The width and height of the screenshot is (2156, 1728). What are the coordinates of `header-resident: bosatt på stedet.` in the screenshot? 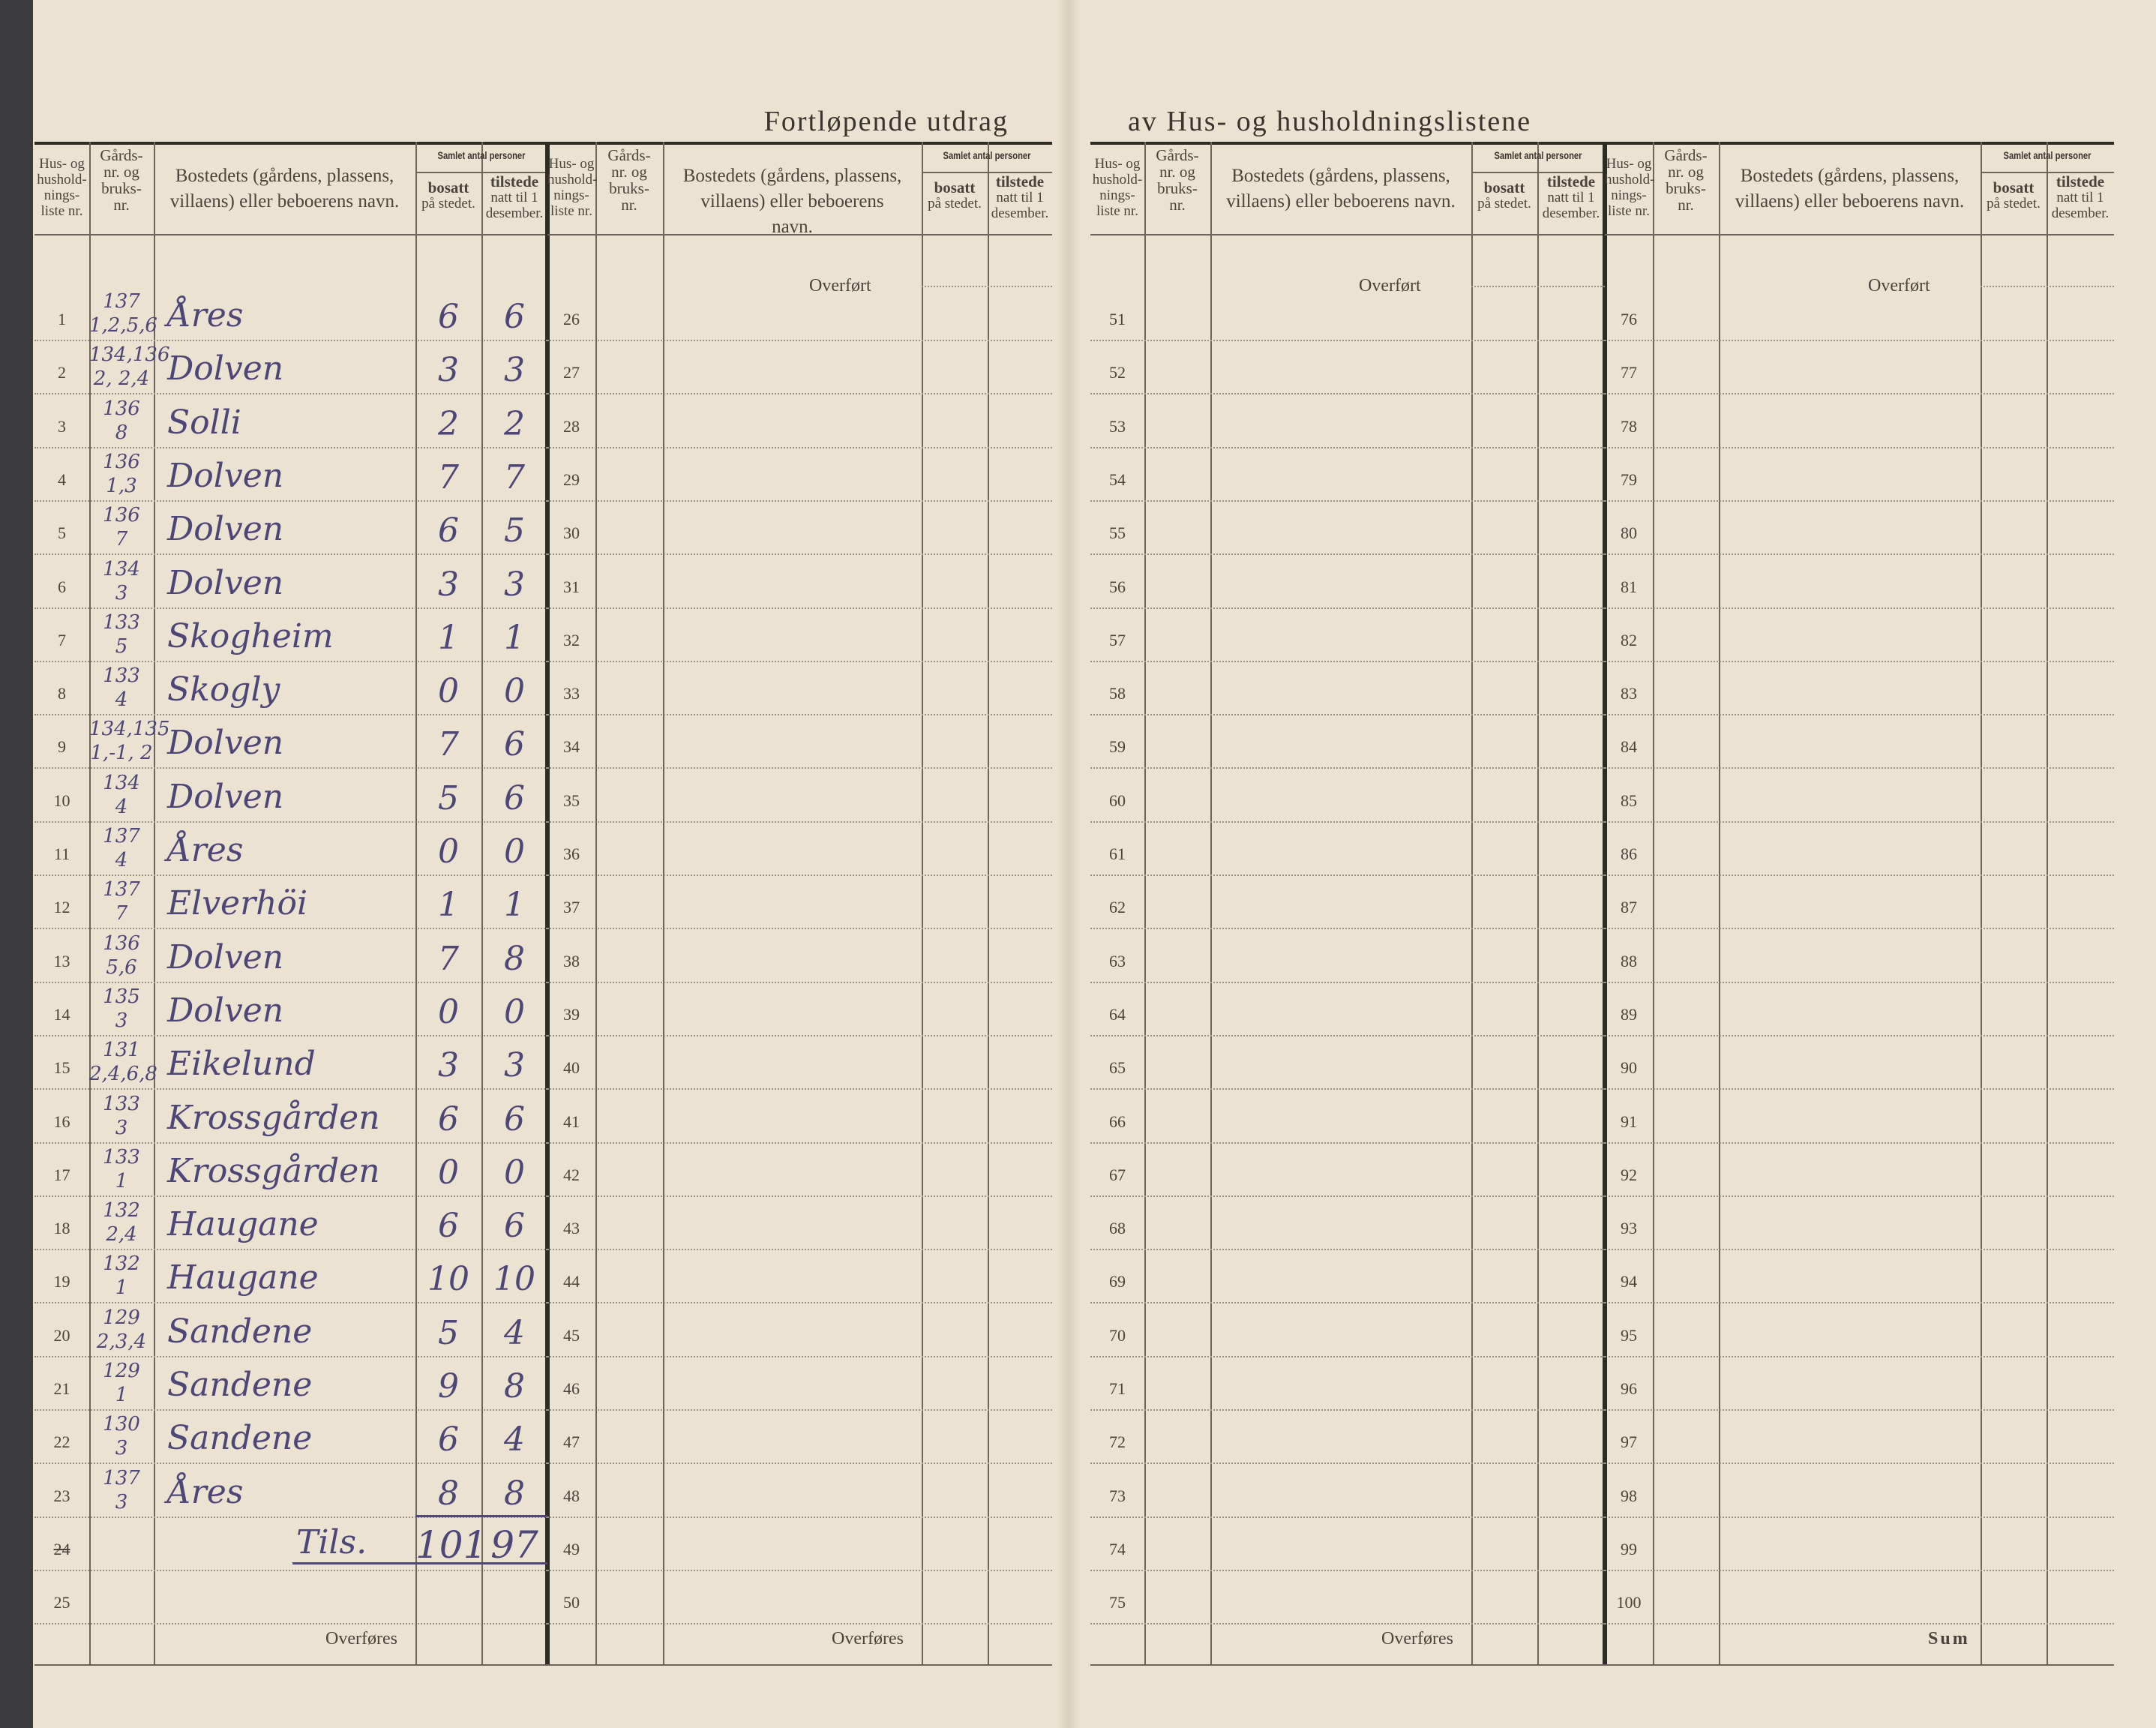 It's located at (1504, 196).